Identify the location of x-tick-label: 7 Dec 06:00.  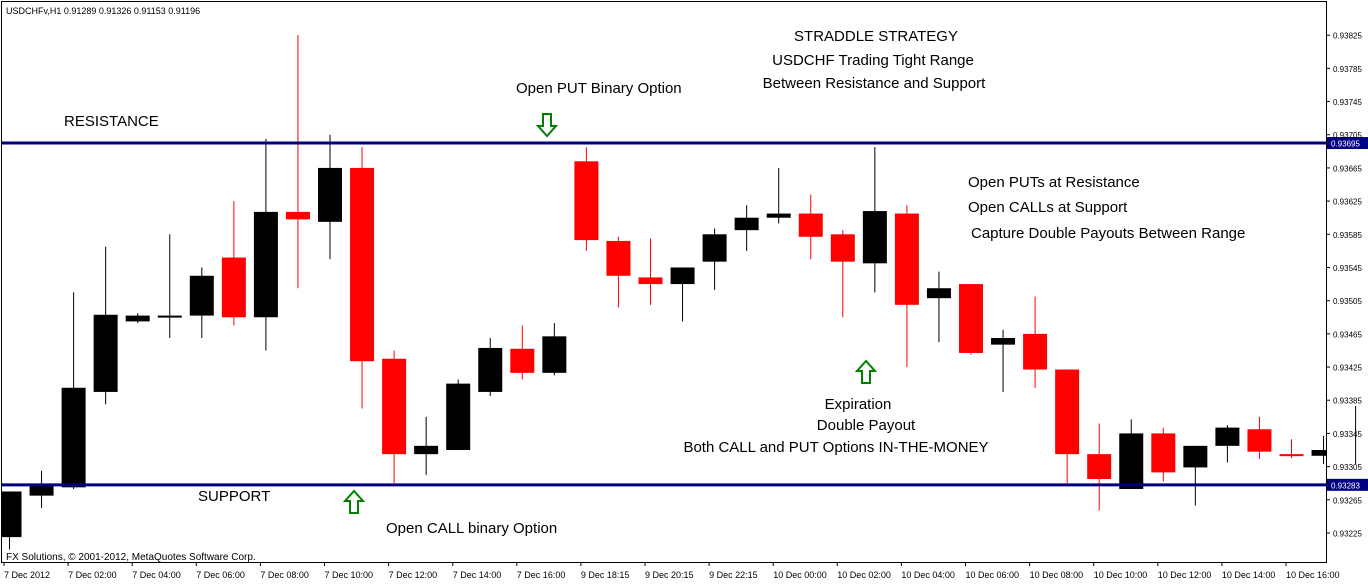
(220, 575).